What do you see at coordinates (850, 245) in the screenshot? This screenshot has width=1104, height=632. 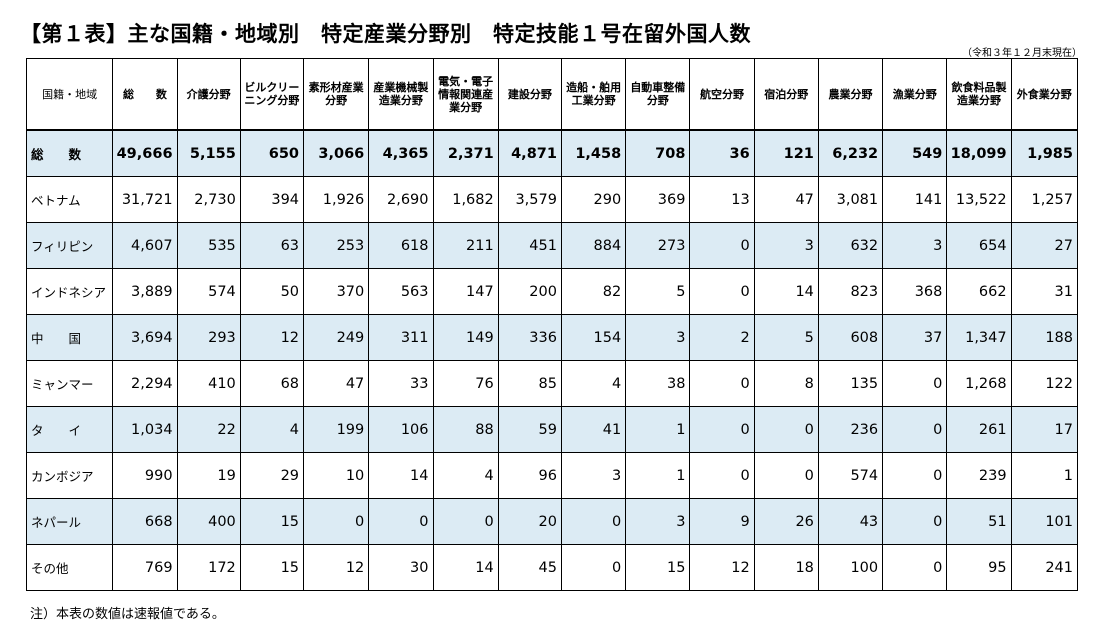 I see `value-cell: 632` at bounding box center [850, 245].